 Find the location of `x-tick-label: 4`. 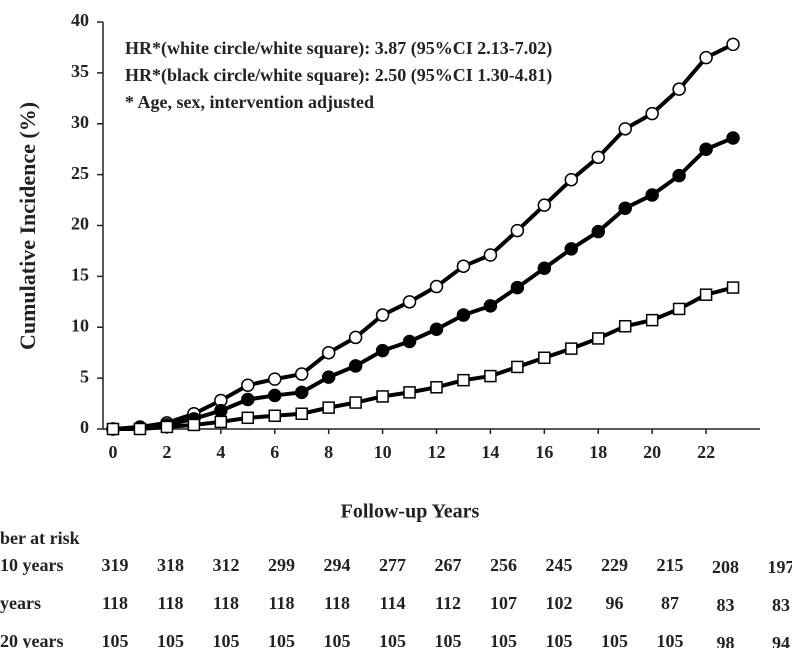

x-tick-label: 4 is located at coordinates (220, 452).